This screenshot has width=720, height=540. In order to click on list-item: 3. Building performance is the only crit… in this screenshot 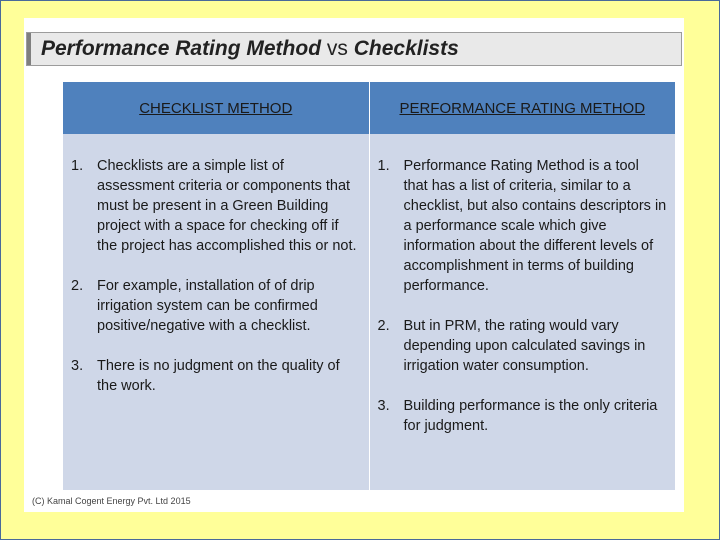, I will do `click(523, 416)`.